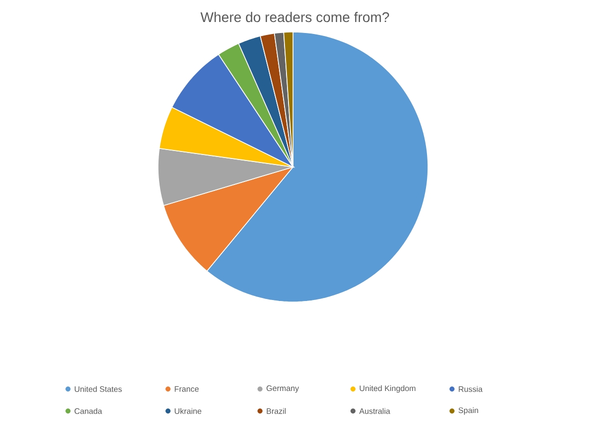  Describe the element at coordinates (295, 17) in the screenshot. I see `chart-title: Where do readers come from?` at that location.